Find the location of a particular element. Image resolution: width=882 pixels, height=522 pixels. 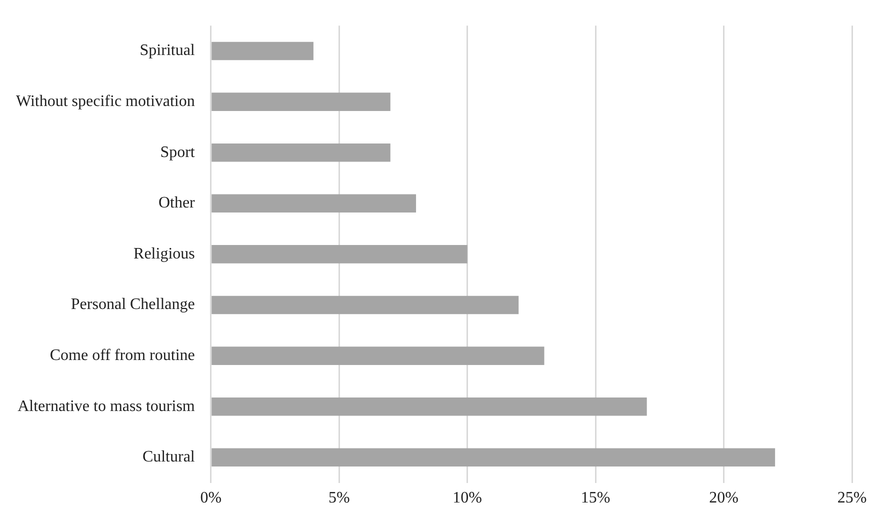

x-tick-label: 20% is located at coordinates (723, 498).